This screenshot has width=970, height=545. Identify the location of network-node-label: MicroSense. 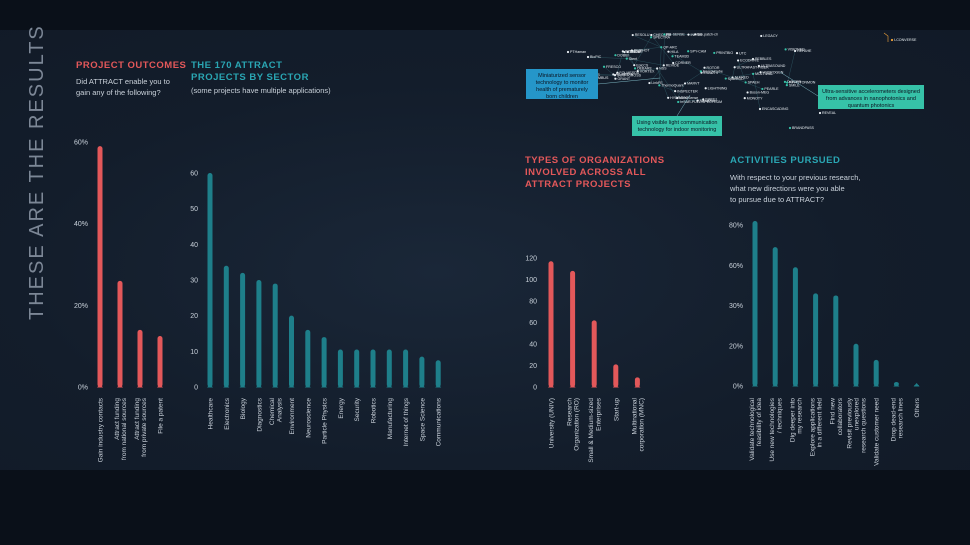
(688, 98).